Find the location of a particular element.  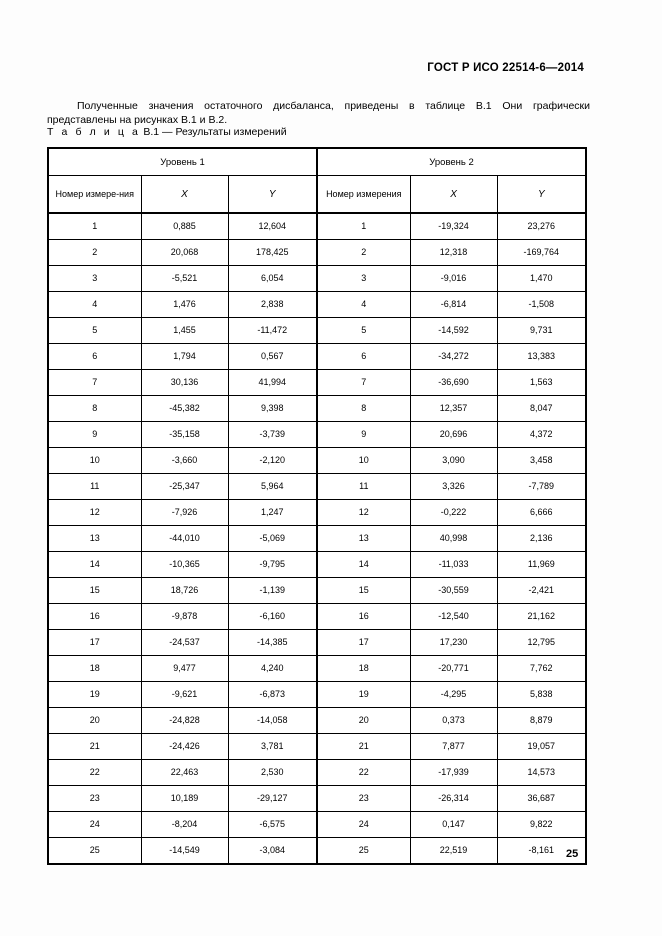

cell-level2-y: -169,764 is located at coordinates (542, 252).